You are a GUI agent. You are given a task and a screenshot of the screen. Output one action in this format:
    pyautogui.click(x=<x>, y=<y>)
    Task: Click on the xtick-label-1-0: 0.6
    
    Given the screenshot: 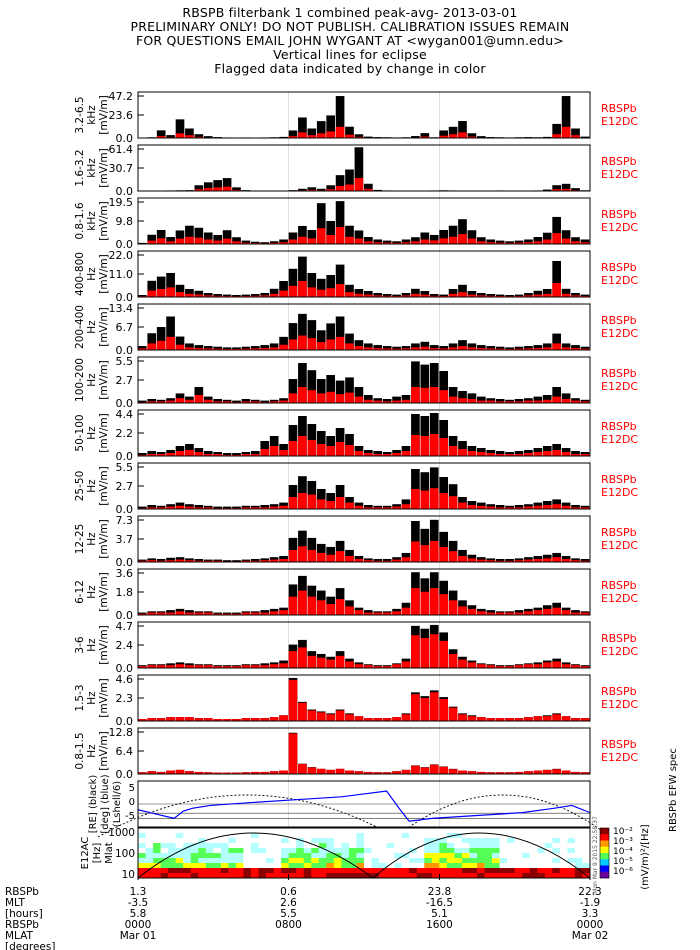 What is the action you would take?
    pyautogui.click(x=288, y=892)
    